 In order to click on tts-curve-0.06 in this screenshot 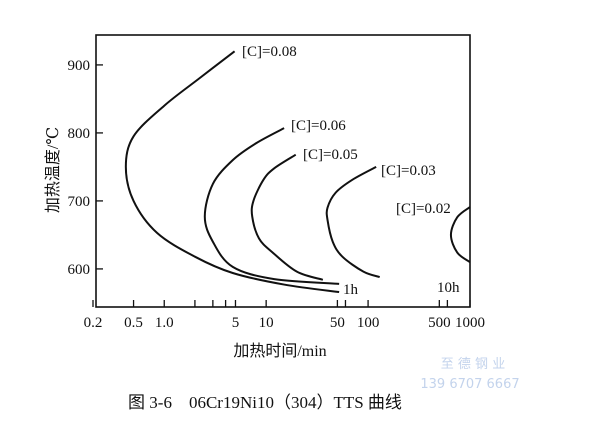, I will do `click(271, 206)`.